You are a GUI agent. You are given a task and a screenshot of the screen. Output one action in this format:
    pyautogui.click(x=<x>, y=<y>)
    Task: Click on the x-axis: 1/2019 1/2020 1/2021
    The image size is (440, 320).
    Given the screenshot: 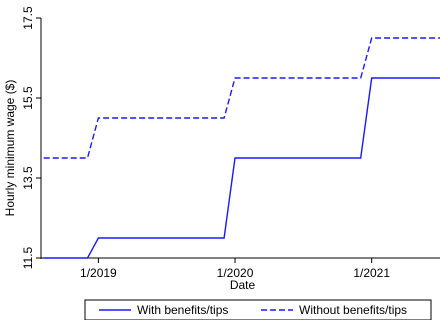 What is the action you would take?
    pyautogui.click(x=240, y=268)
    